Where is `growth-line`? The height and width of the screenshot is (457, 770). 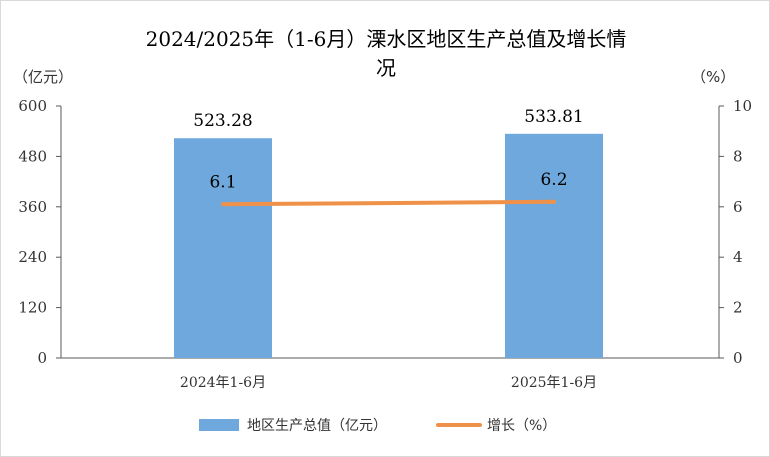
growth-line is located at coordinates (388, 203).